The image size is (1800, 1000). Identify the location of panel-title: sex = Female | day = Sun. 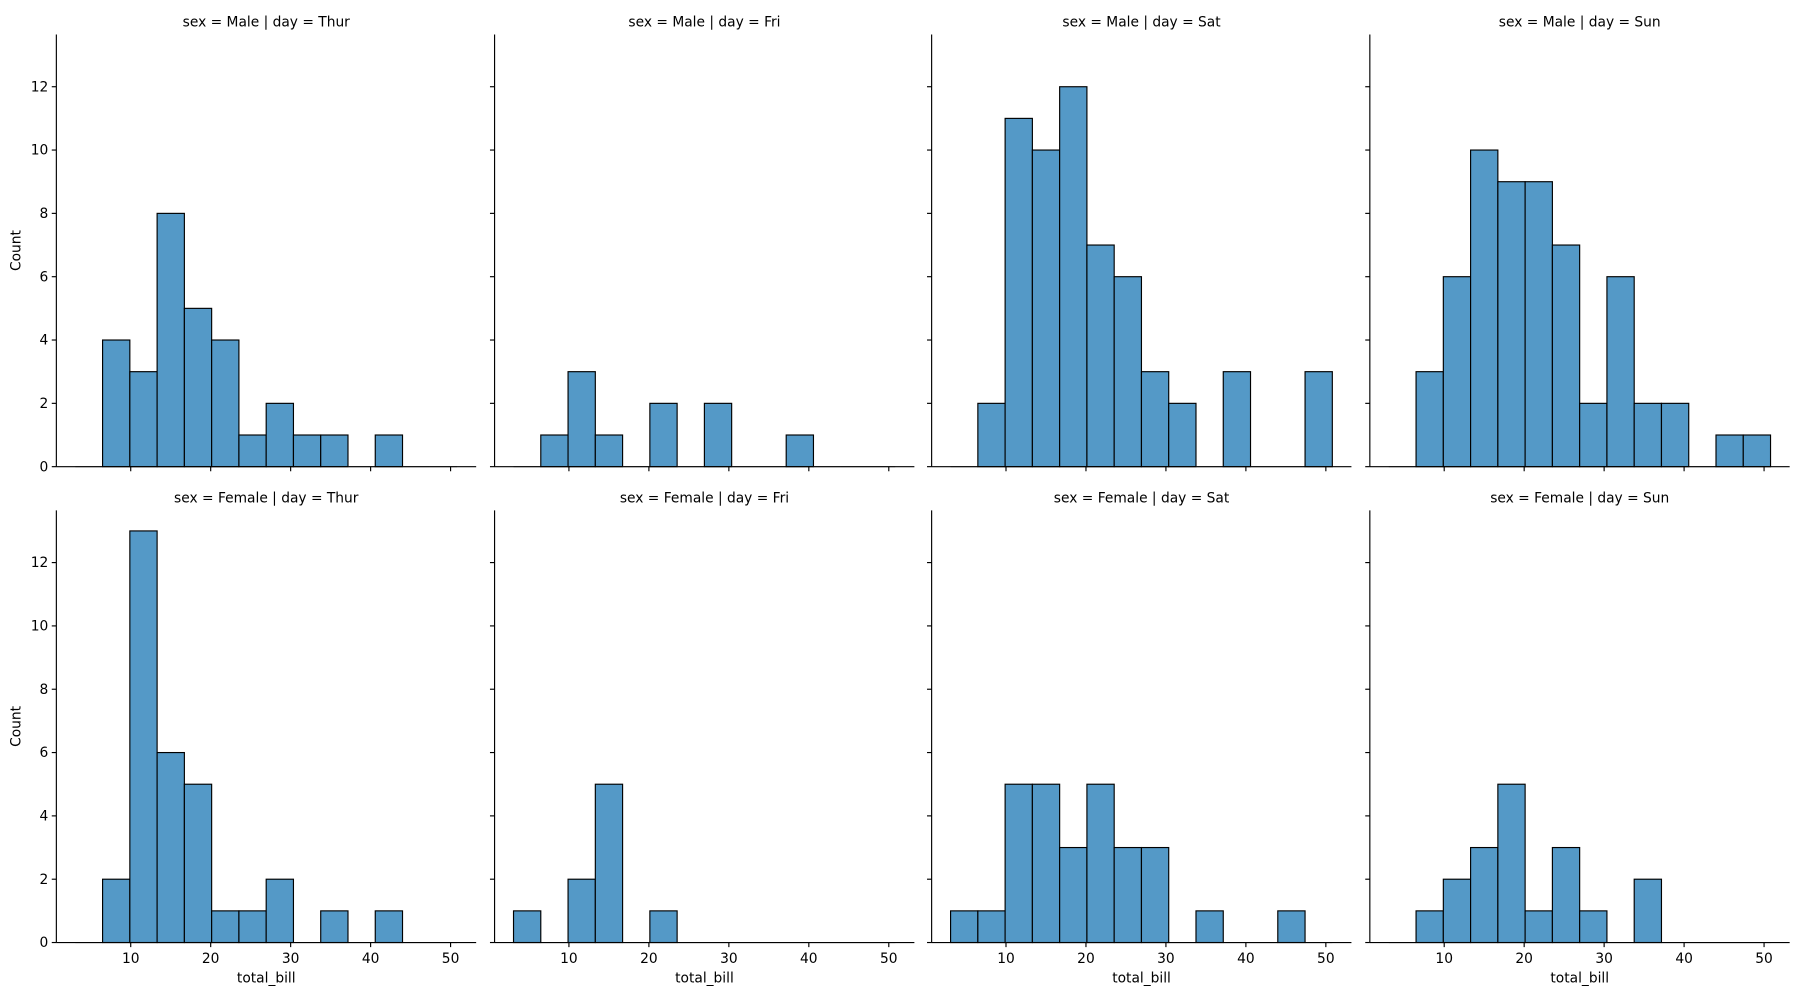
(1579, 498).